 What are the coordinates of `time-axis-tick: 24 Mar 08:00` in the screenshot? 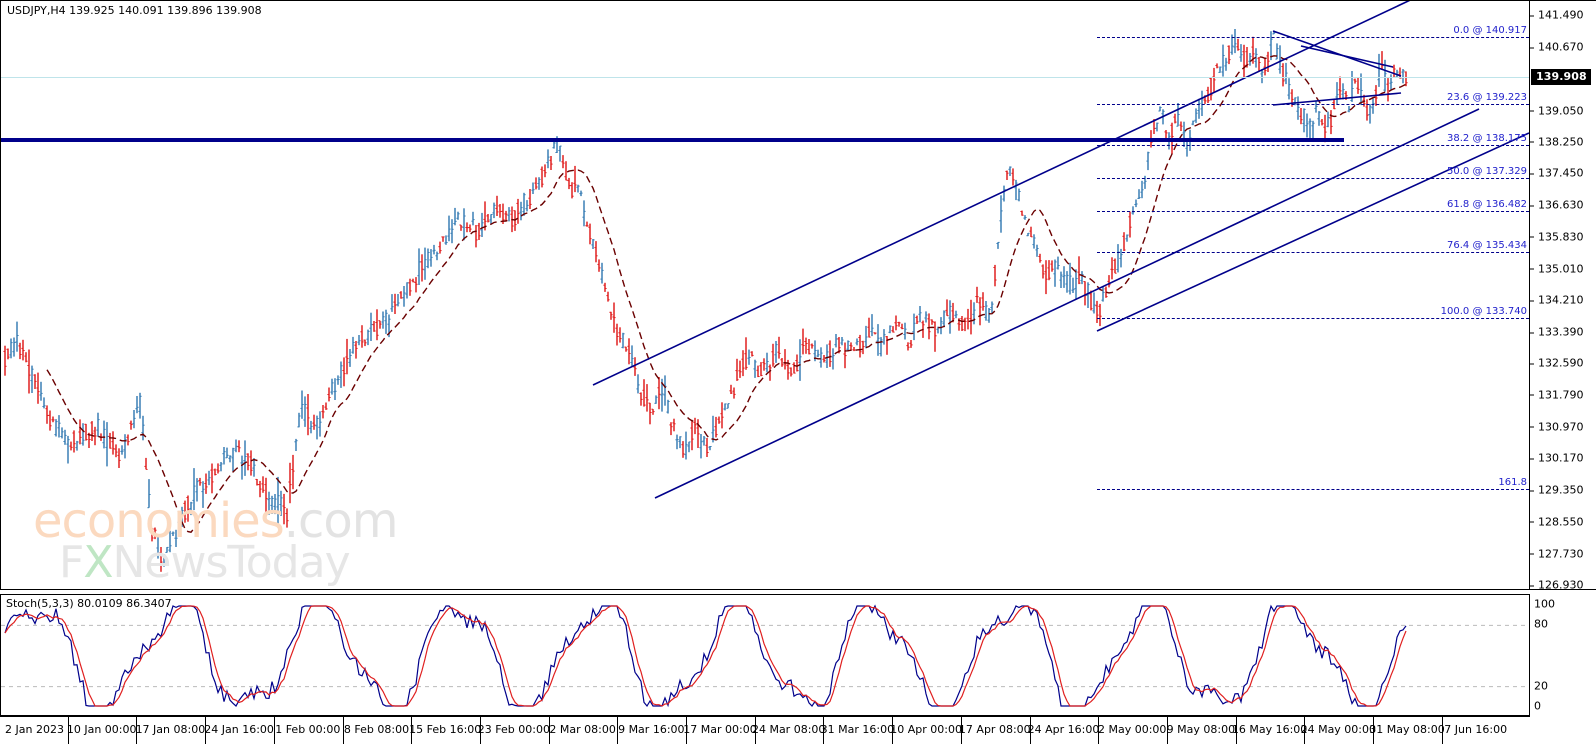 It's located at (788, 729).